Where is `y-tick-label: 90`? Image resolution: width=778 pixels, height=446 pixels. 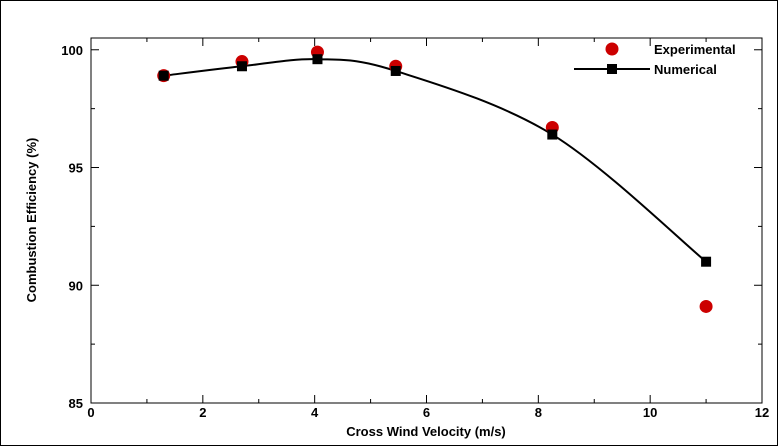 y-tick-label: 90 is located at coordinates (76, 285).